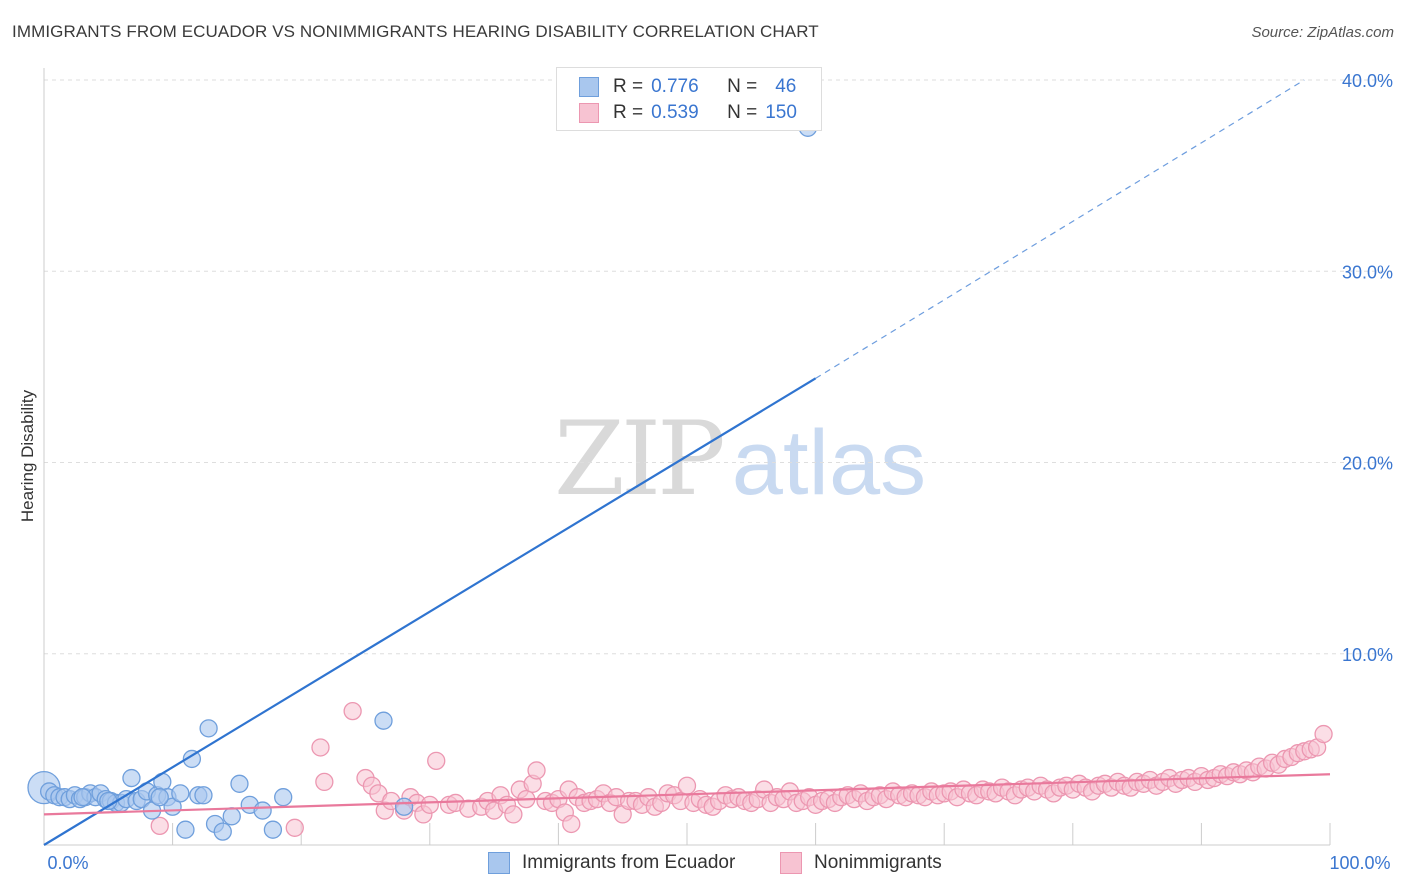  I want to click on legend-item-nonimmigrants: Nonimmigrants, so click(861, 863).